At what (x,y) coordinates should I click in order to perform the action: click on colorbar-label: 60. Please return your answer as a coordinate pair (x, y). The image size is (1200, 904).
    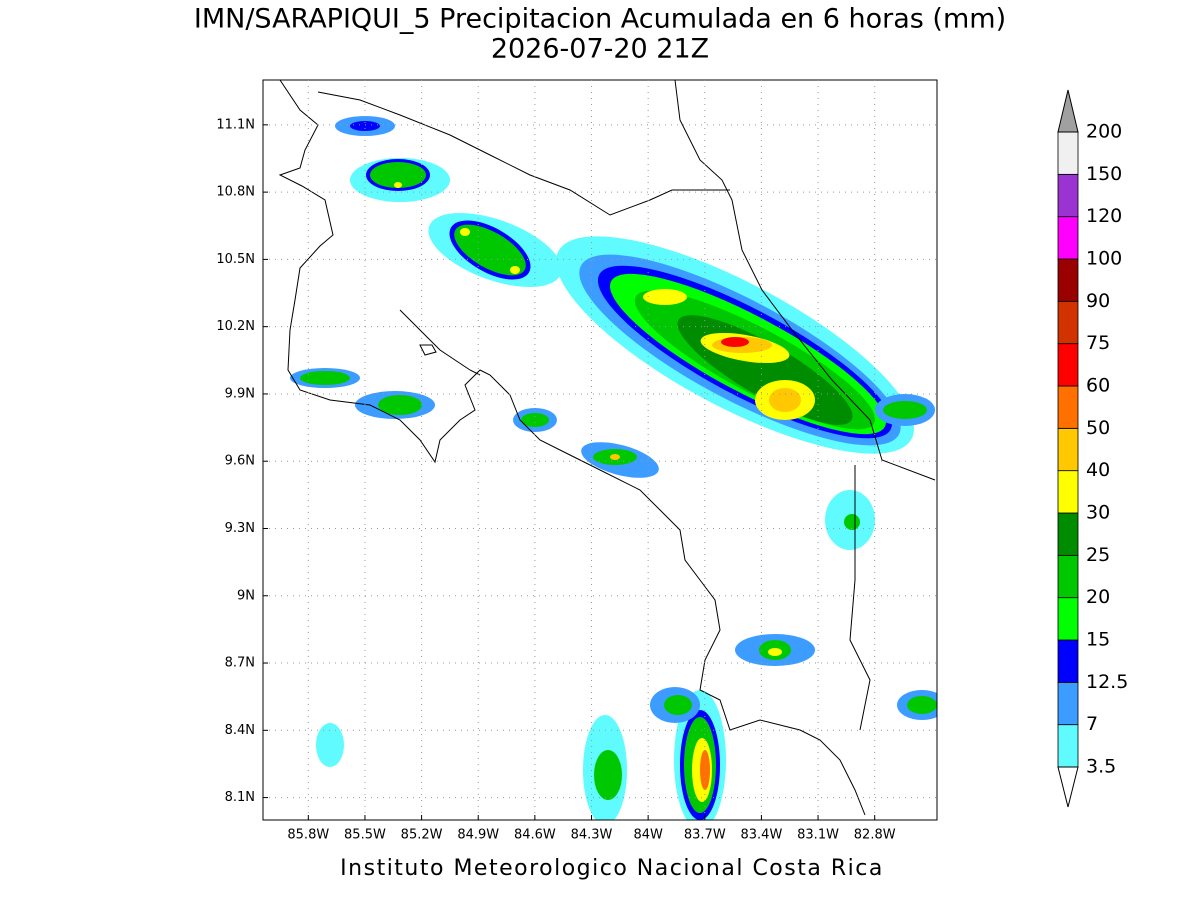
    Looking at the image, I should click on (1098, 386).